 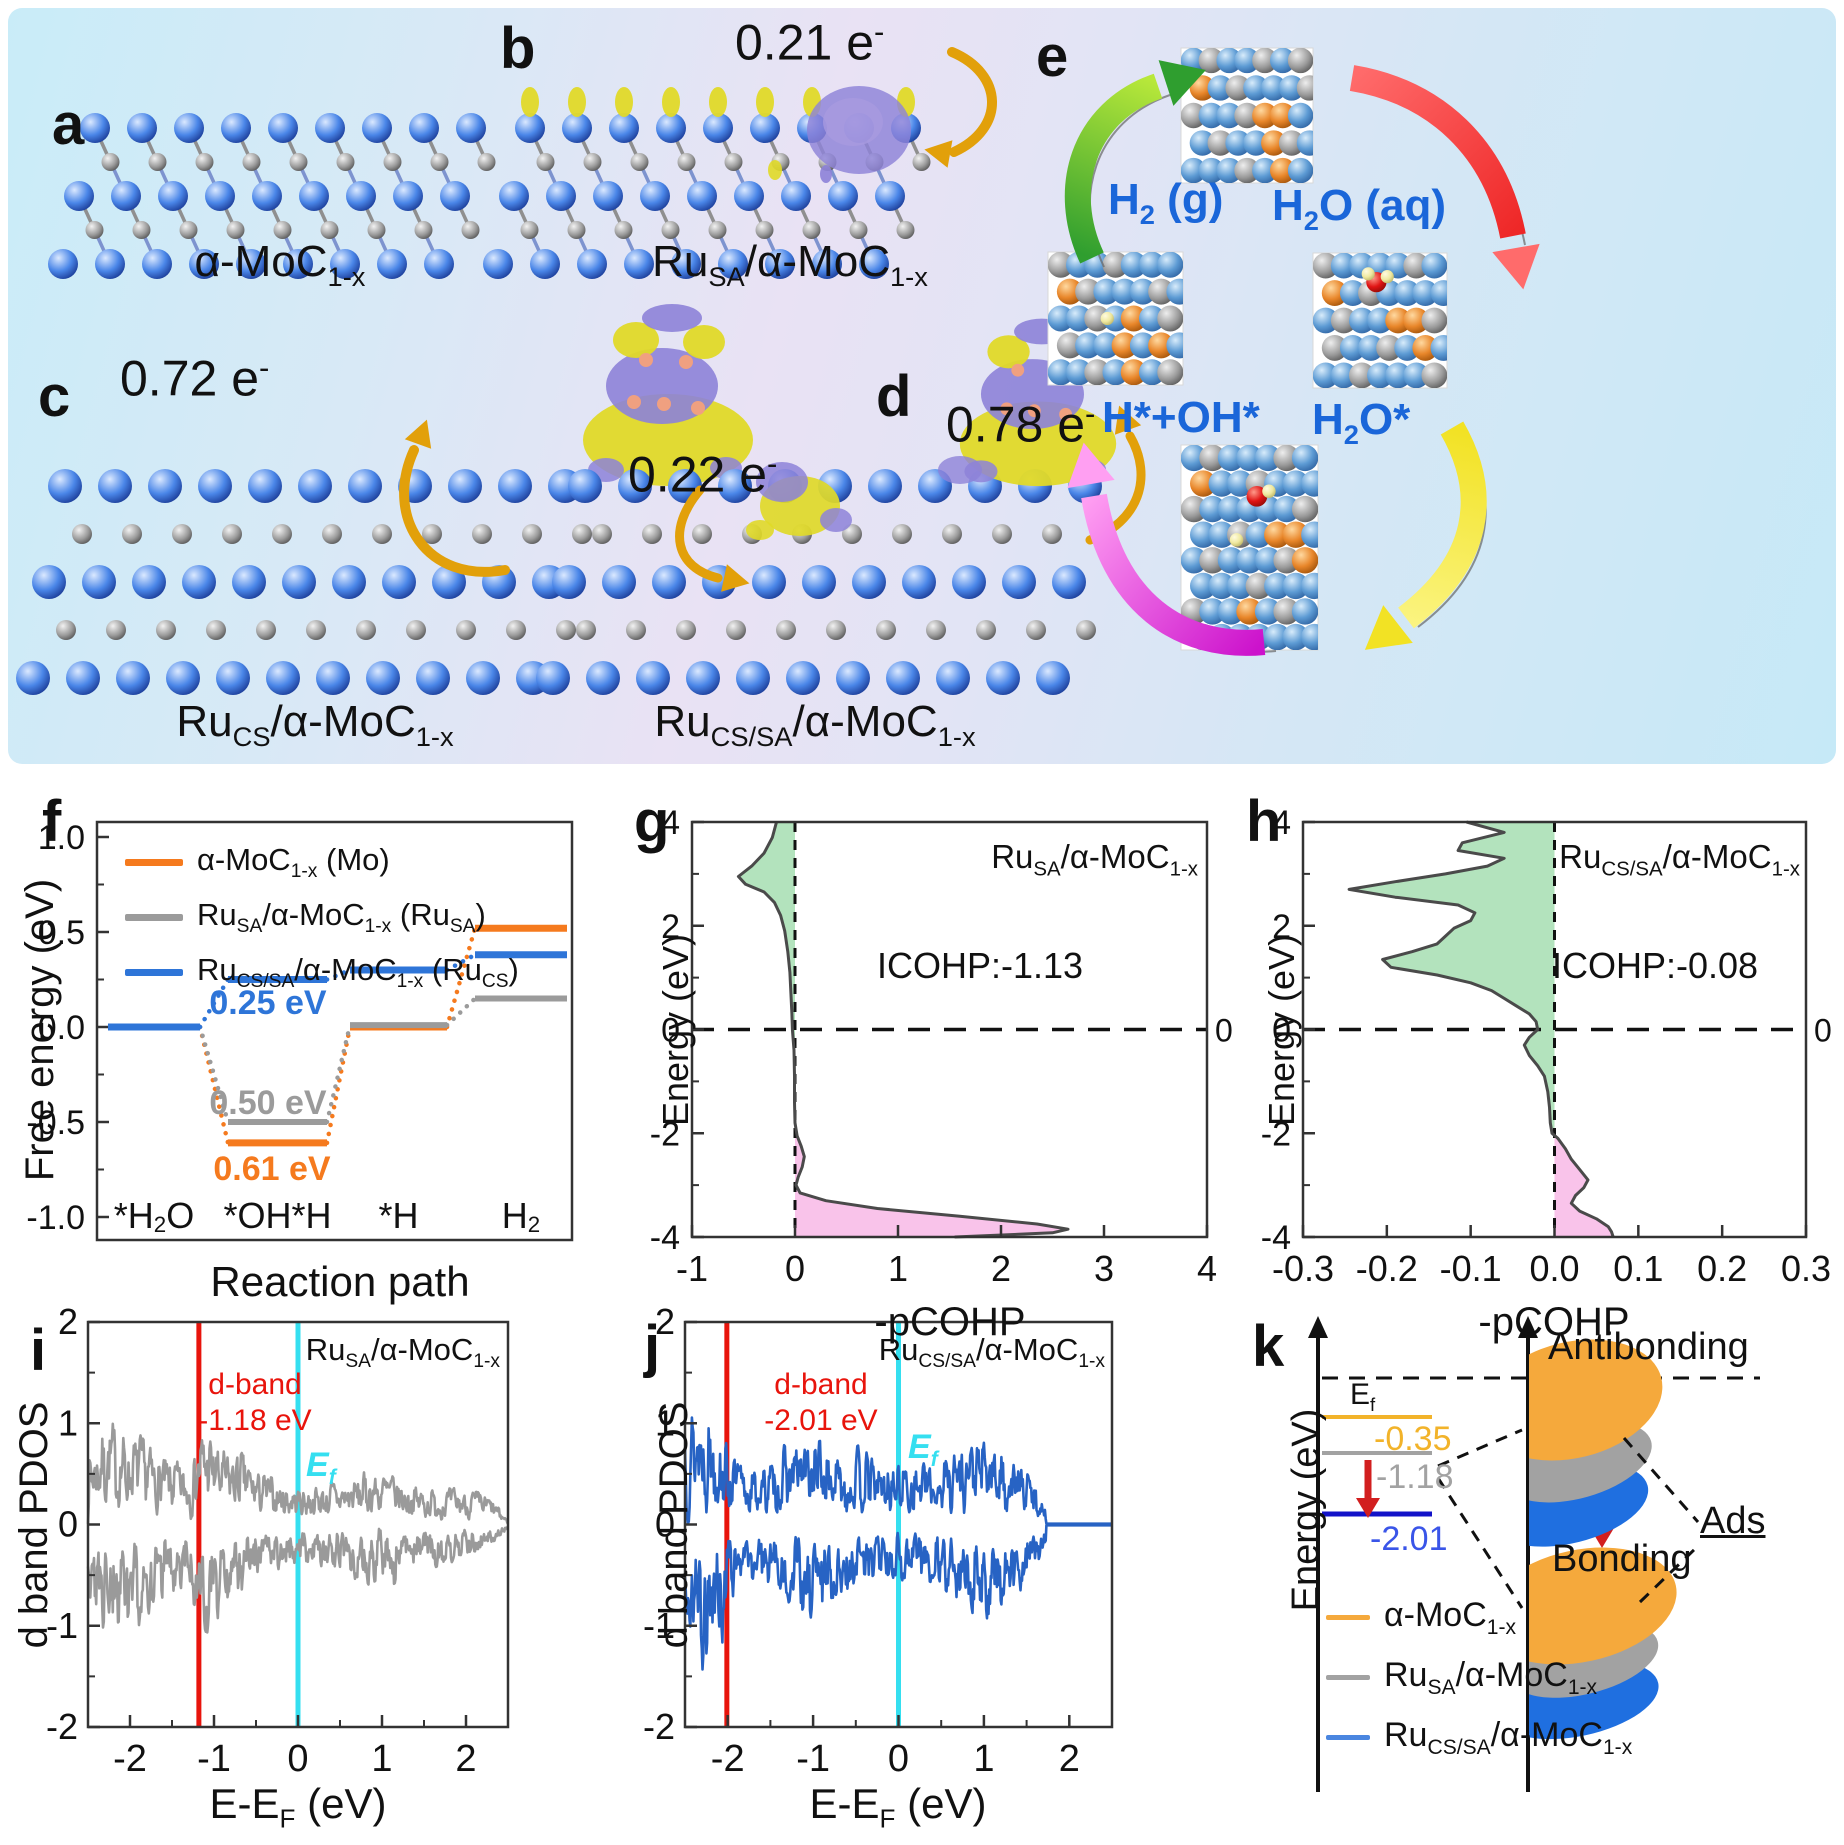 What do you see at coordinates (1415, 1477) in the screenshot?
I see `diagram-k-level-1: -1.18` at bounding box center [1415, 1477].